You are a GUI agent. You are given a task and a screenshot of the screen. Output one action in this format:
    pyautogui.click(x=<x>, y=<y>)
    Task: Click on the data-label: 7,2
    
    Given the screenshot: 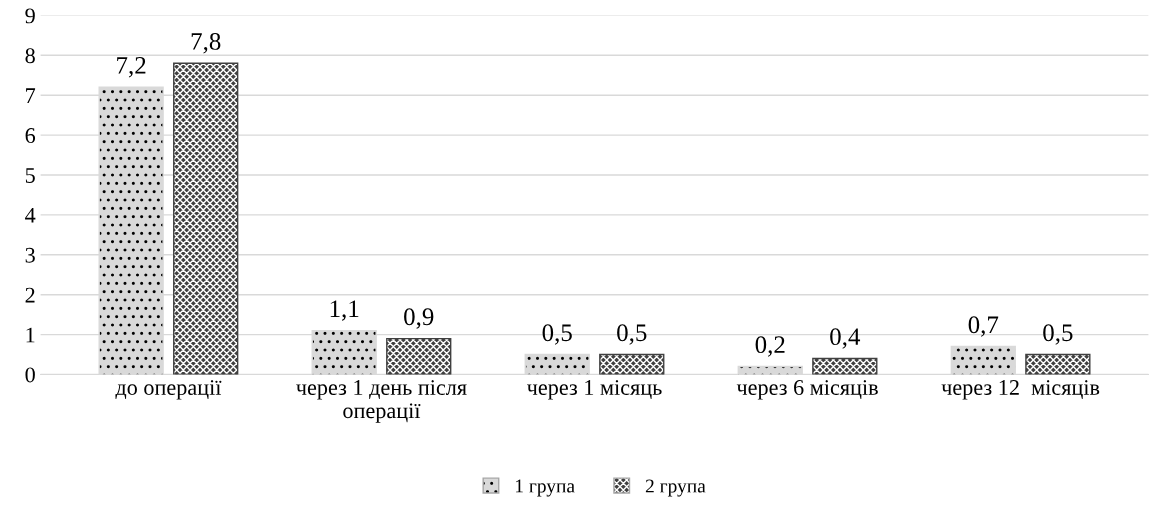 What is the action you would take?
    pyautogui.click(x=131, y=67)
    